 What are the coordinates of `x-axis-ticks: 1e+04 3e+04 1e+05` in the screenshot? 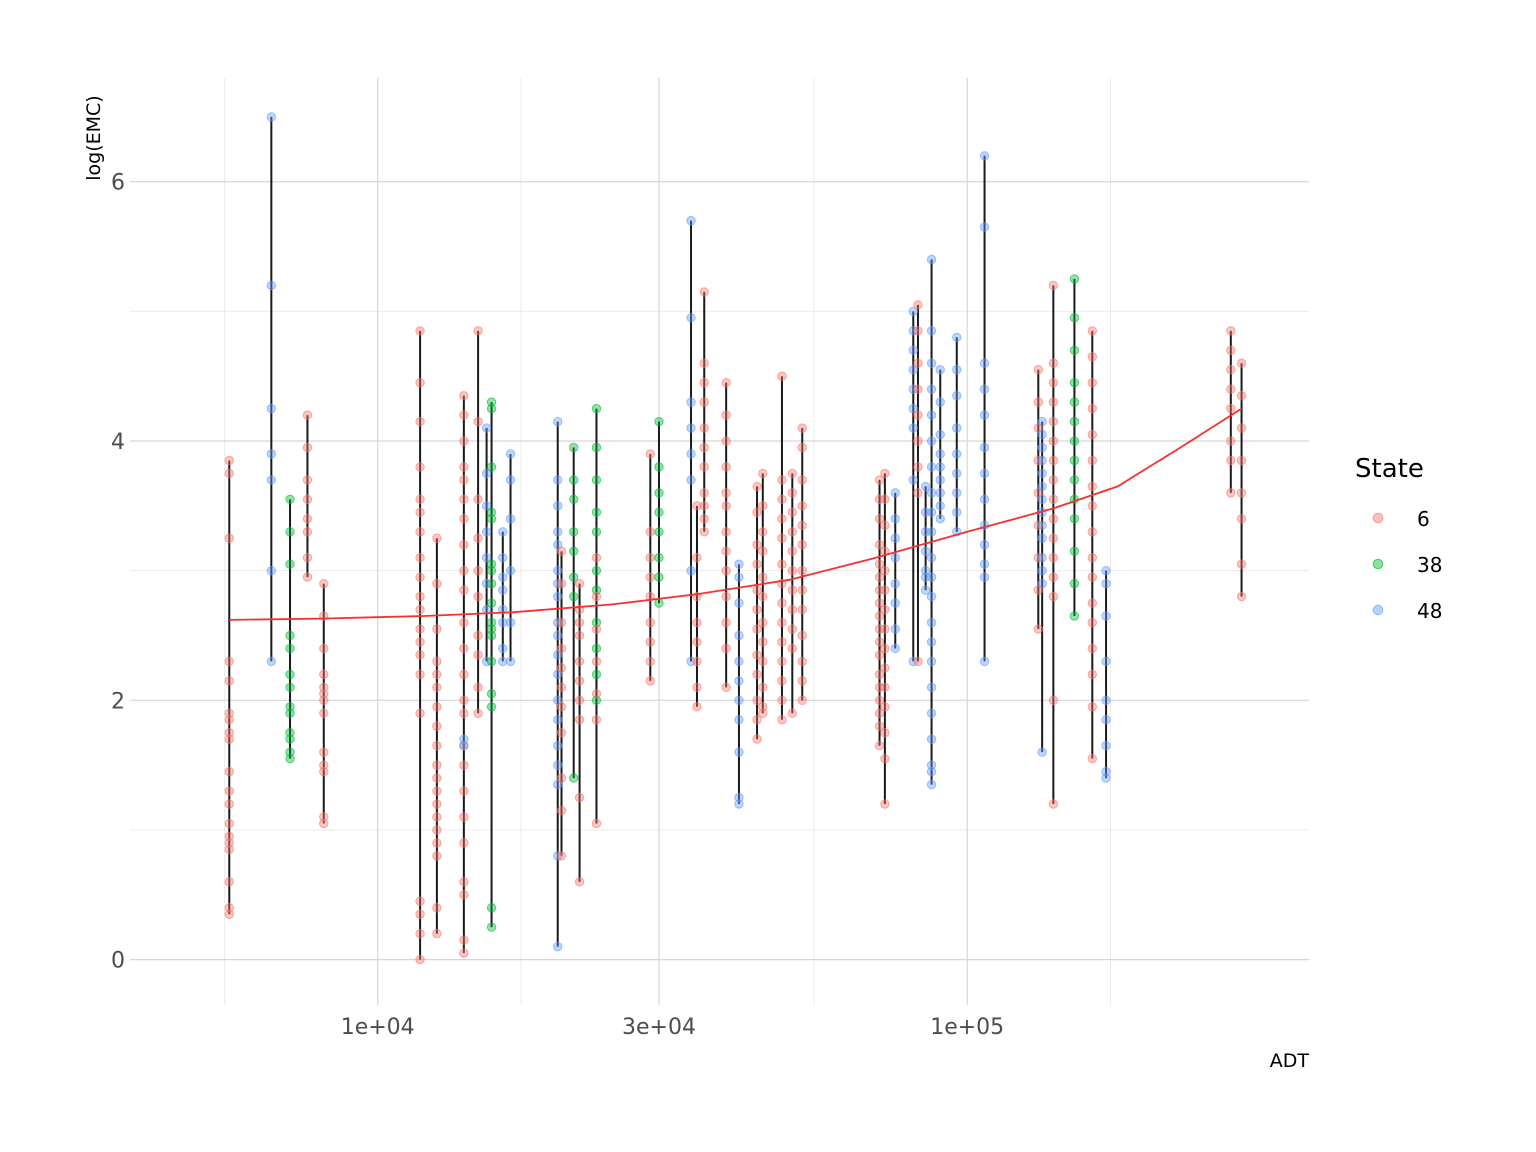 It's located at (672, 1027).